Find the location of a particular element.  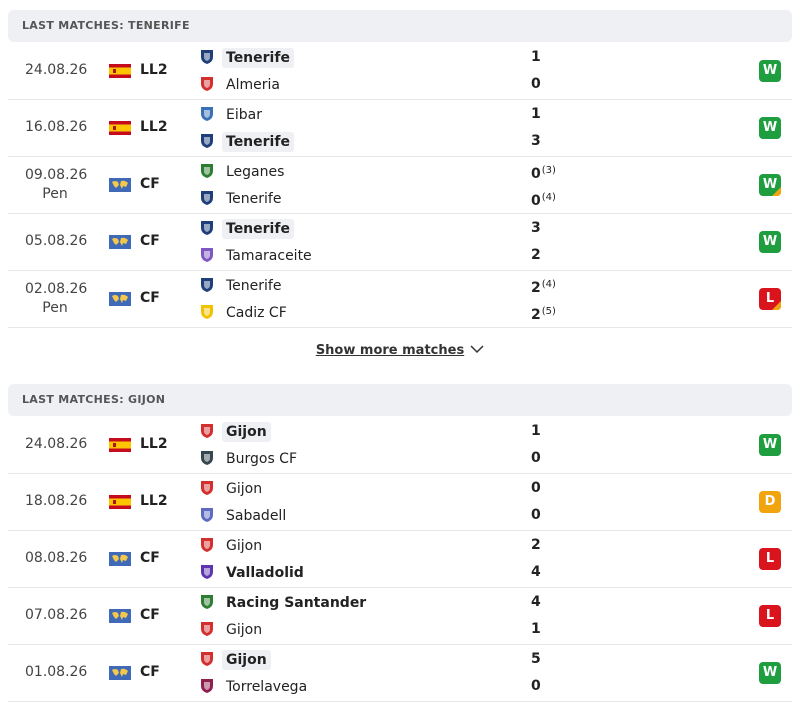

score-value: 4 is located at coordinates (536, 572).